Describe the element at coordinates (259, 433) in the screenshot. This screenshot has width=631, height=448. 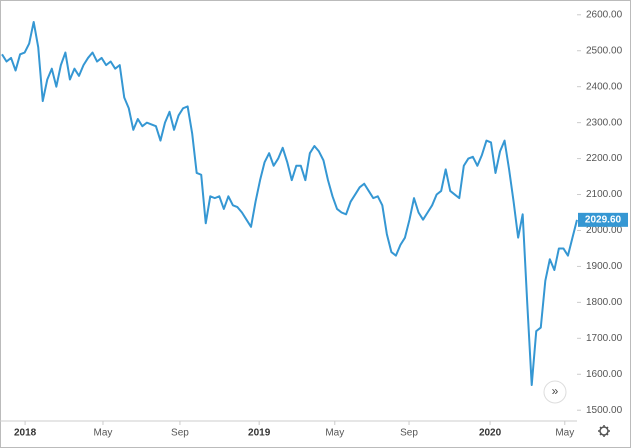
I see `x-tick-label: 2019` at that location.